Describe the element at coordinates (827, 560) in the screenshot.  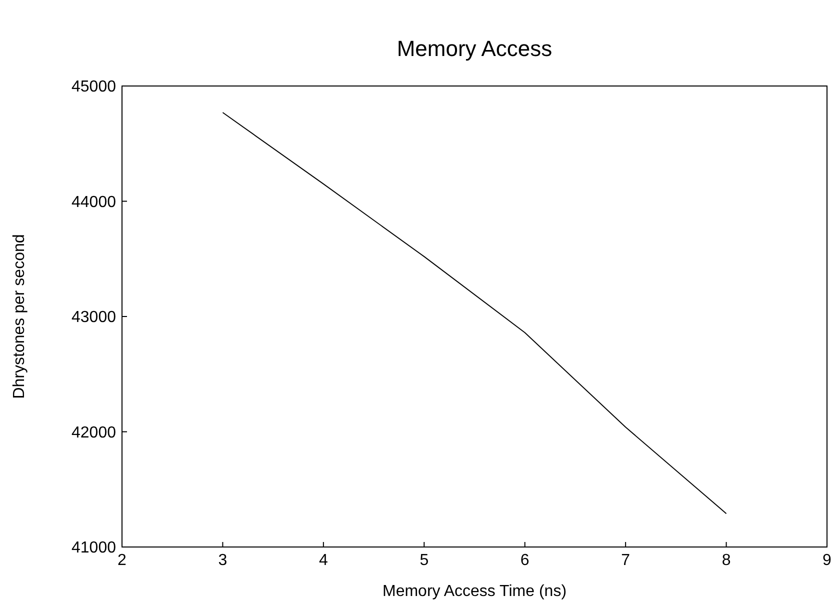
I see `x-tick-label: 9` at that location.